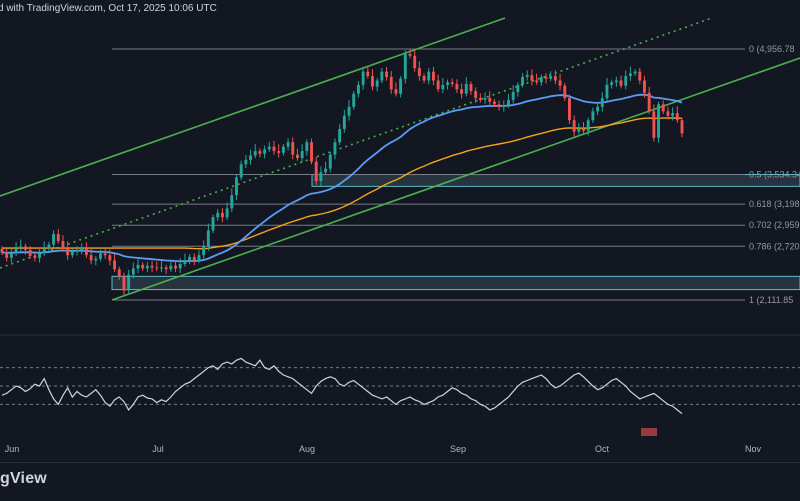 Image resolution: width=800 pixels, height=501 pixels. Describe the element at coordinates (602, 449) in the screenshot. I see `month-label: Oct` at that location.